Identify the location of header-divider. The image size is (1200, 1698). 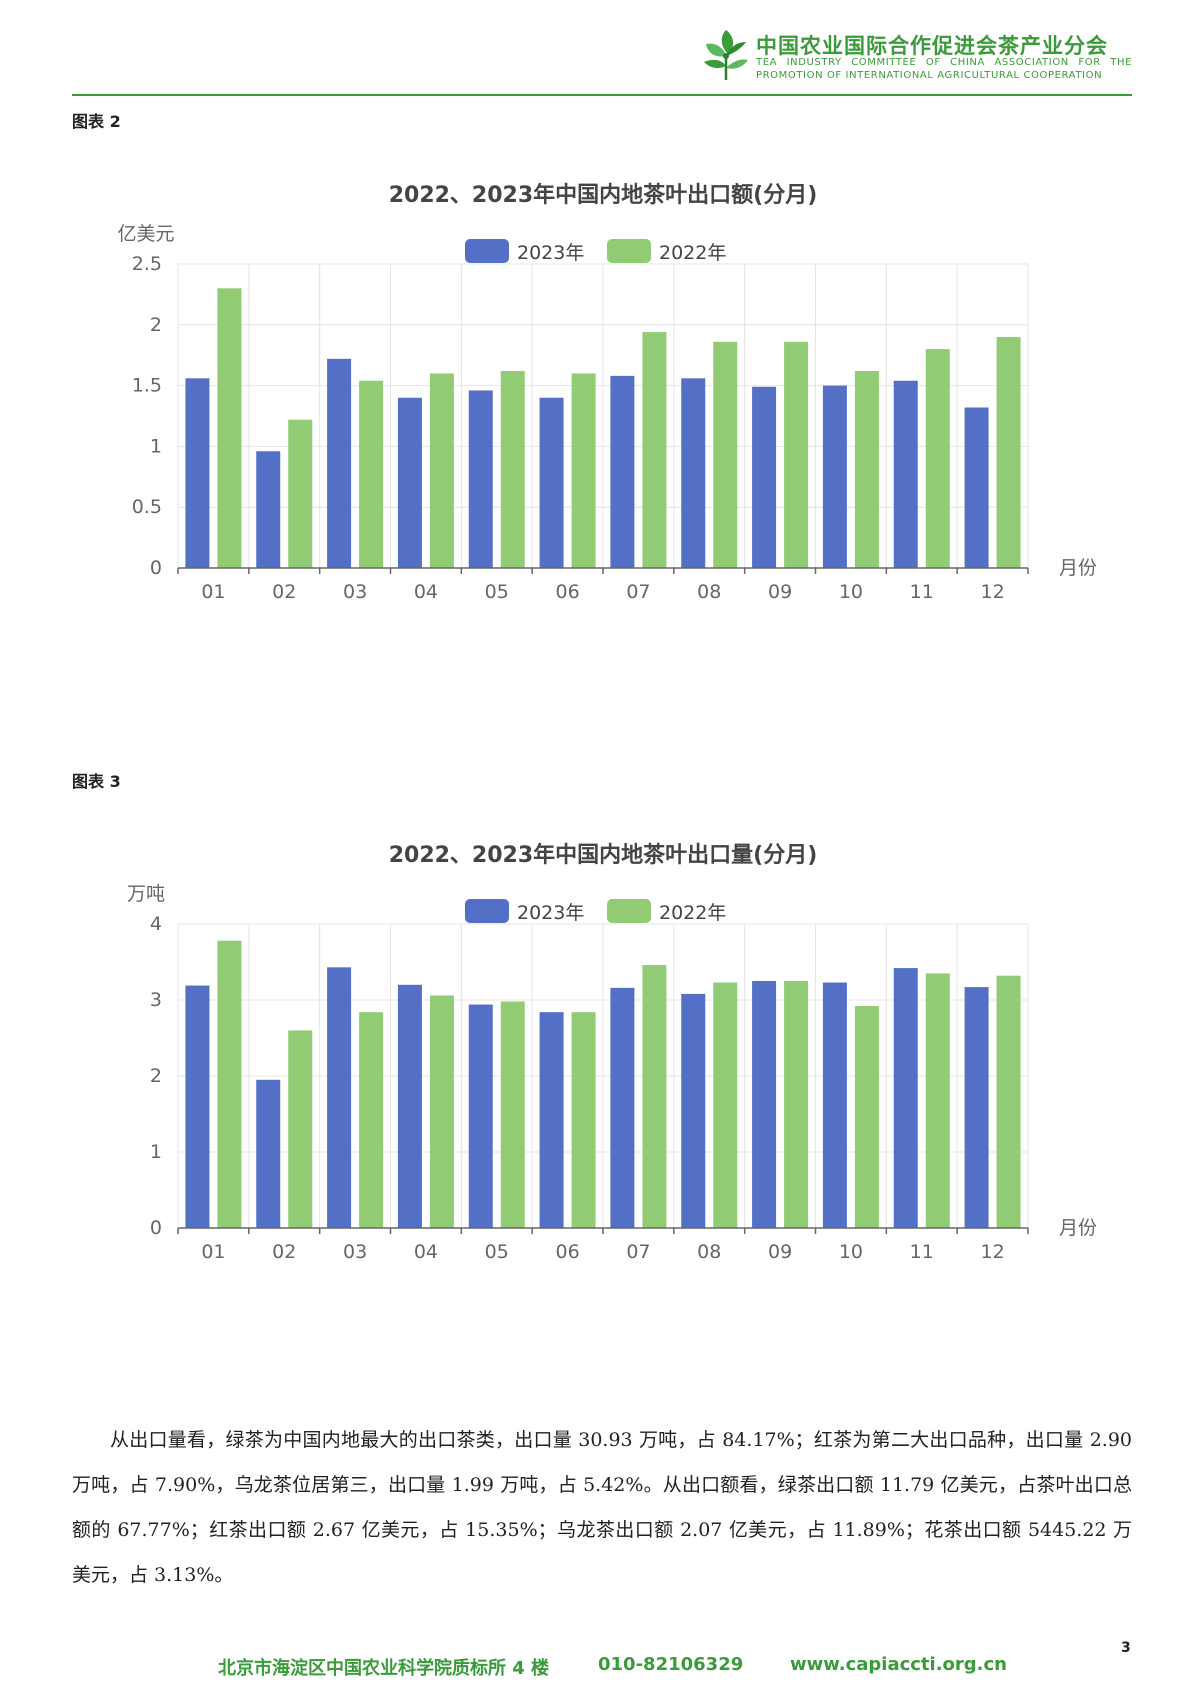
(602, 95).